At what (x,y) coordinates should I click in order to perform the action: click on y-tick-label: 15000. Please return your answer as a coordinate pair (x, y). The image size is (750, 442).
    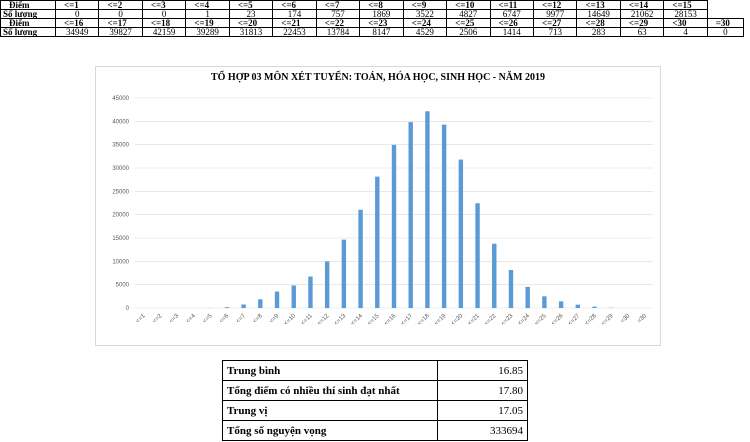
    Looking at the image, I should click on (120, 239).